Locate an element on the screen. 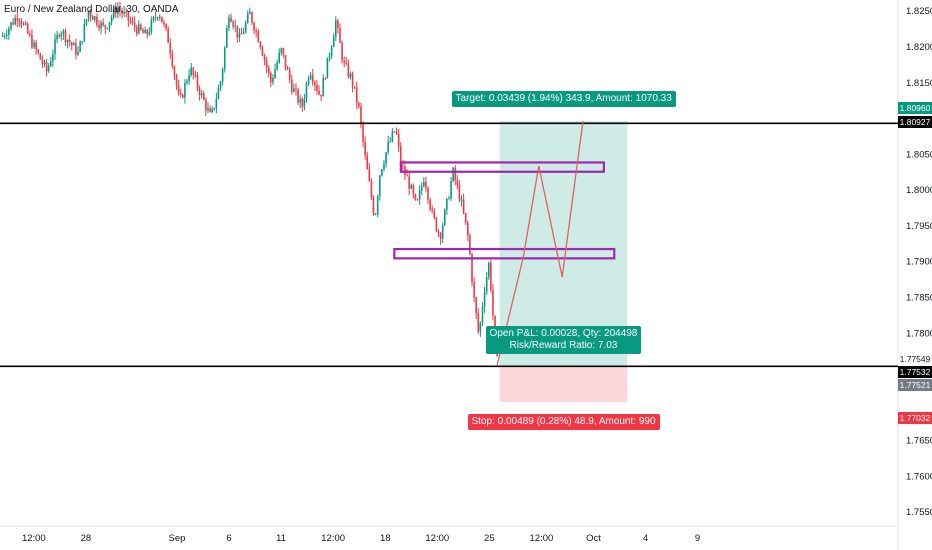 This screenshot has width=932, height=550. time-axis: 12:00 28 Sep 6 11 12:00 18 12:00 25 12:00 Oct 4 9 is located at coordinates (361, 538).